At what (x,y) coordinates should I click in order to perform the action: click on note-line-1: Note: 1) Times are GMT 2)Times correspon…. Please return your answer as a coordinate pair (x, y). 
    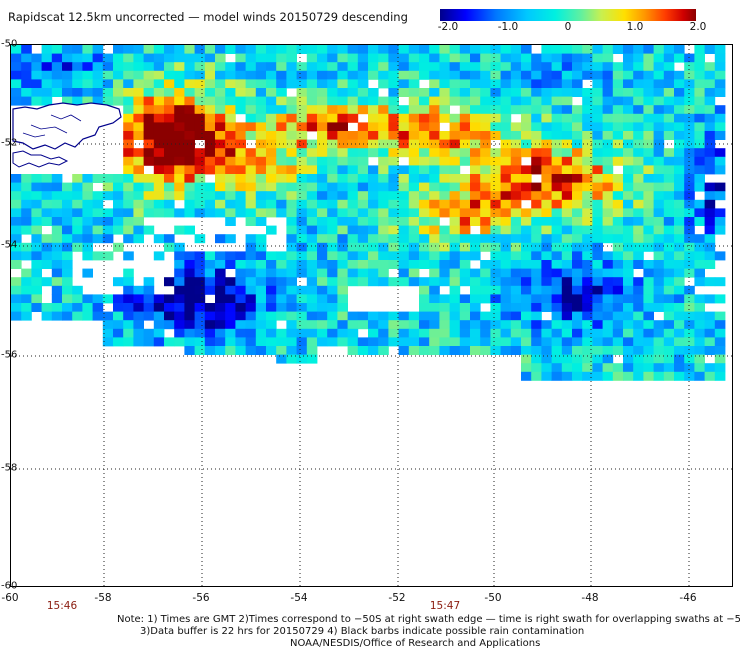
    Looking at the image, I should click on (428, 619).